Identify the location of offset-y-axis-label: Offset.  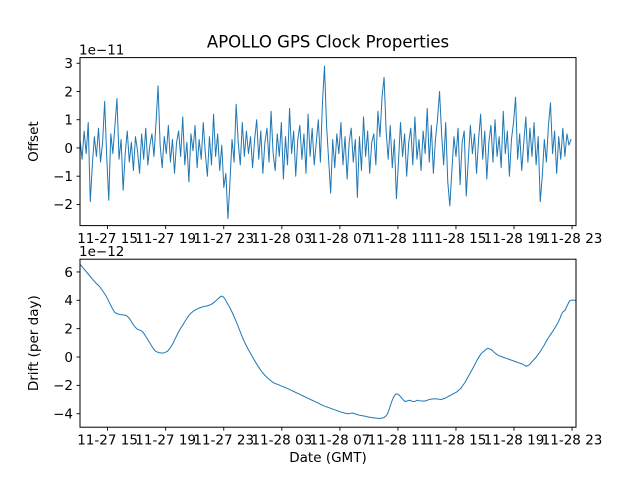
(34, 141).